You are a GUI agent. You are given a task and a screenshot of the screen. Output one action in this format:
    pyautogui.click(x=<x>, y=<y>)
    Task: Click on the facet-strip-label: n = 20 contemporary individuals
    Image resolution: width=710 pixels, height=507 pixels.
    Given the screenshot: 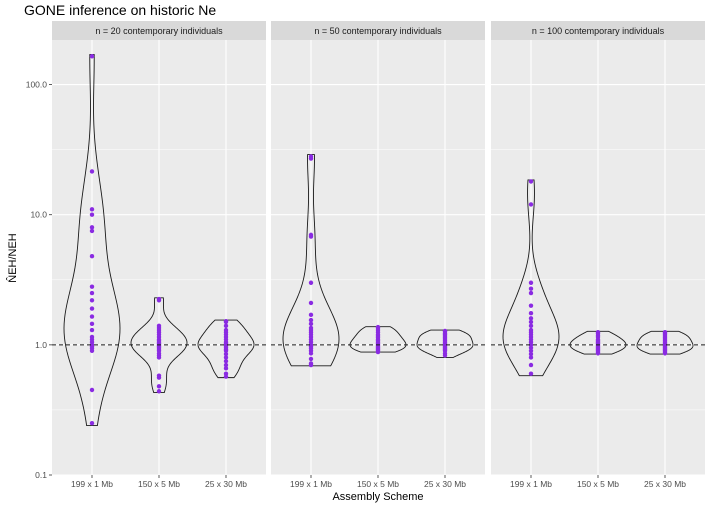 What is the action you would take?
    pyautogui.click(x=159, y=31)
    